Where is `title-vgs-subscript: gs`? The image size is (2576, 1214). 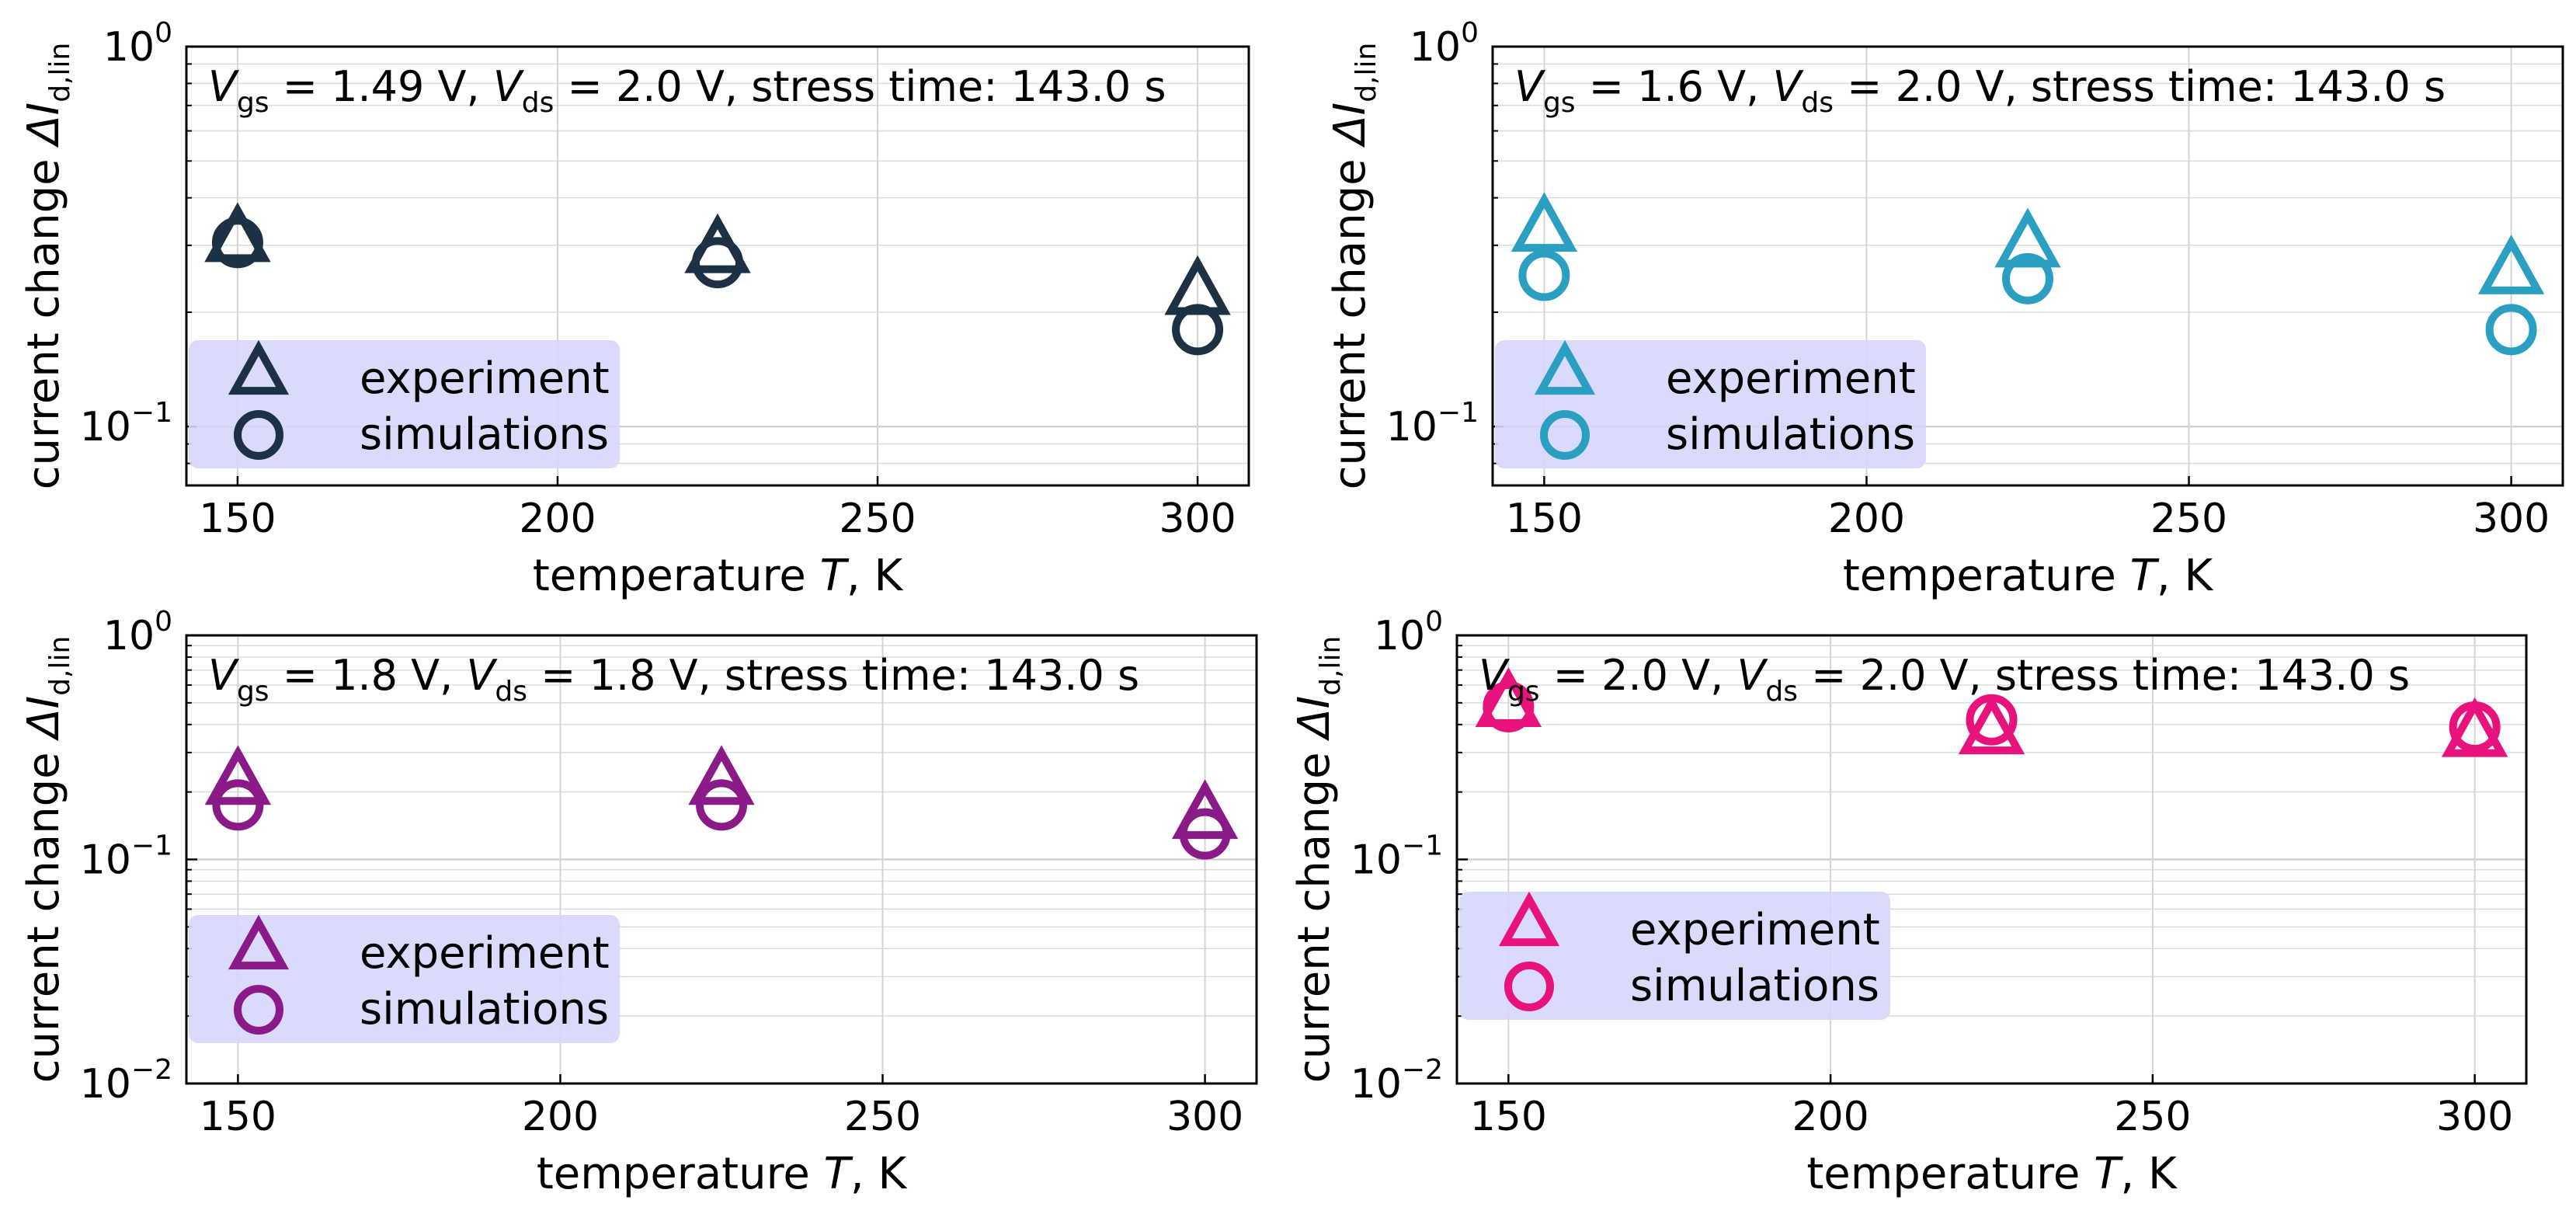 title-vgs-subscript: gs is located at coordinates (1559, 103).